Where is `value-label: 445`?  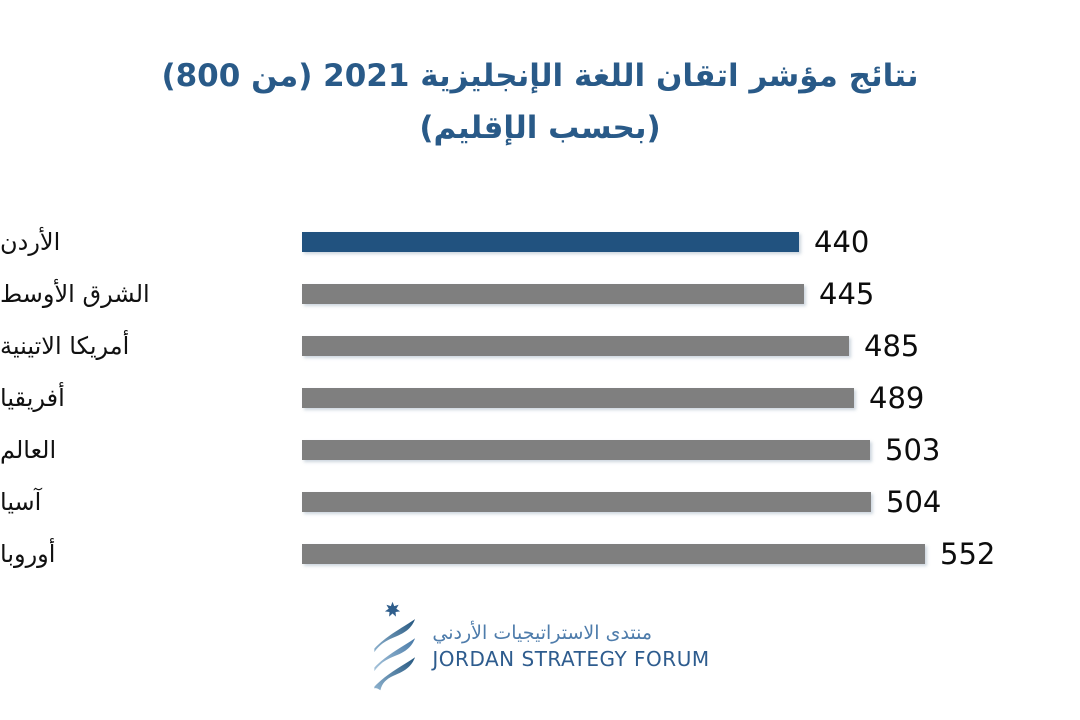 value-label: 445 is located at coordinates (847, 294).